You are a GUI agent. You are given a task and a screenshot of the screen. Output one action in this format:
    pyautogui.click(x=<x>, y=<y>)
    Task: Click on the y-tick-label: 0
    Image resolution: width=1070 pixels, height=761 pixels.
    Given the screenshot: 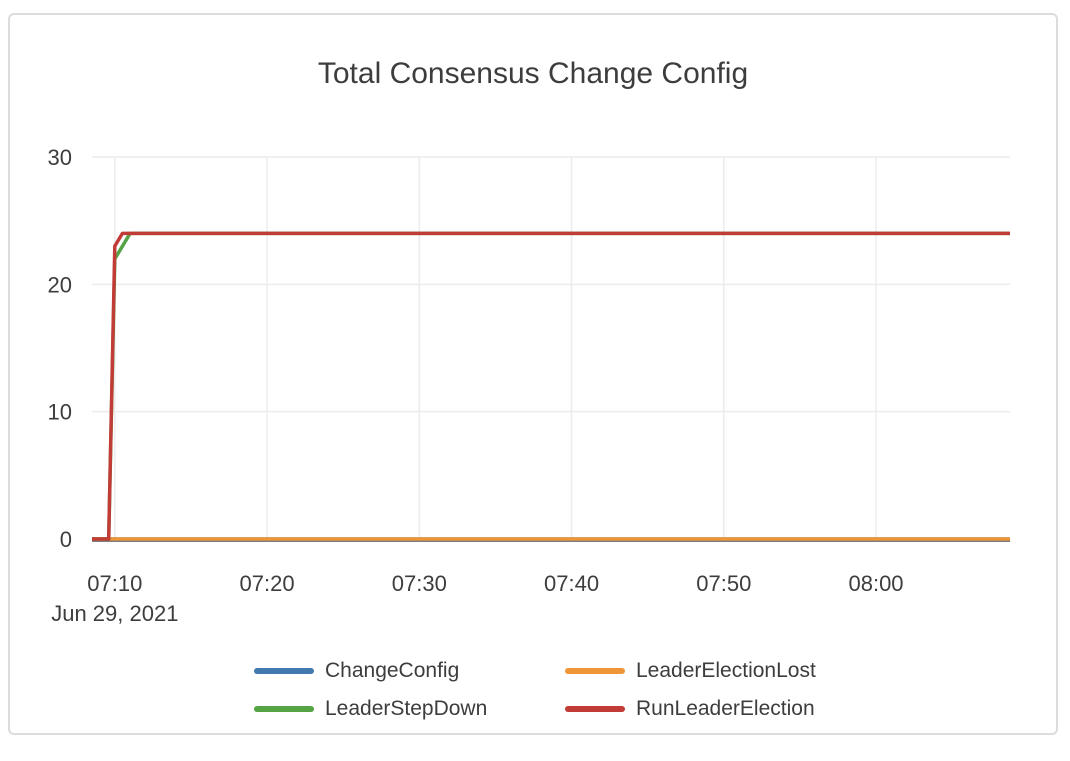 What is the action you would take?
    pyautogui.click(x=66, y=539)
    